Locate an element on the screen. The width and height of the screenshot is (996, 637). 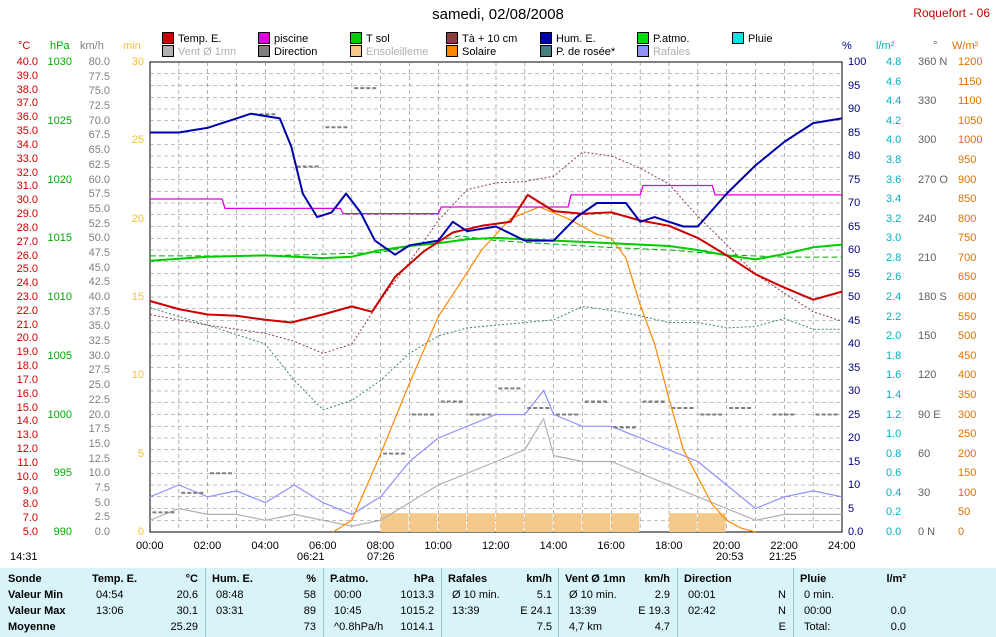
legend-item-pluie: Pluie is located at coordinates (752, 38).